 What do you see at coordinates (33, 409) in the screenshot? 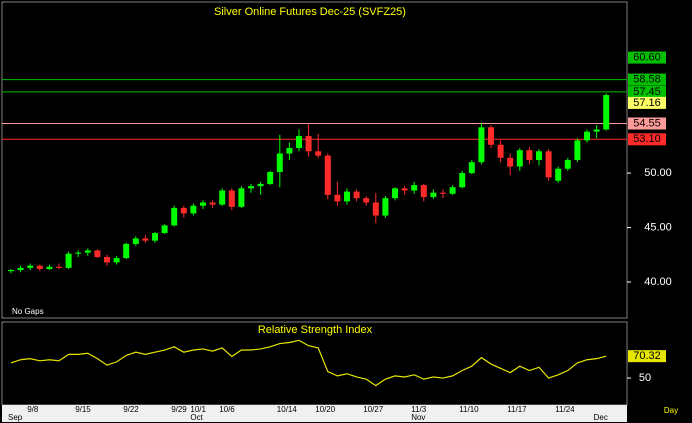
I see `x-tick-label: 9/8` at bounding box center [33, 409].